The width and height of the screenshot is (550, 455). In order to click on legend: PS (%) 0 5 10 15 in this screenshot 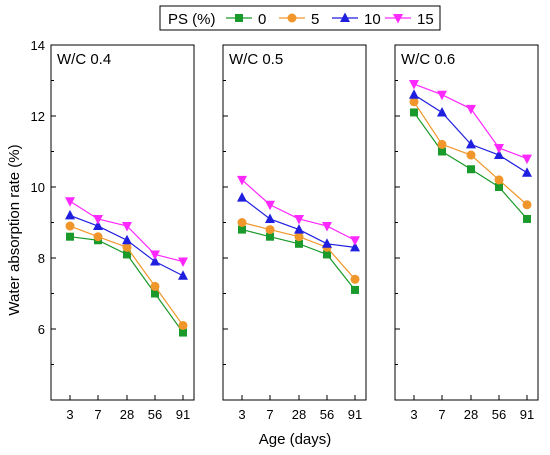, I will do `click(300, 18)`.